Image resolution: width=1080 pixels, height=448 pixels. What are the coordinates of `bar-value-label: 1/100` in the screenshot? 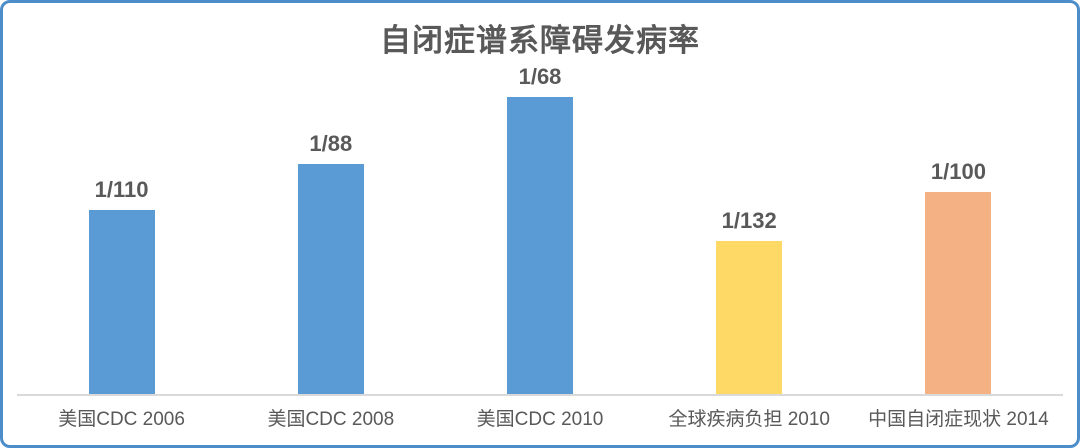 It's located at (958, 171).